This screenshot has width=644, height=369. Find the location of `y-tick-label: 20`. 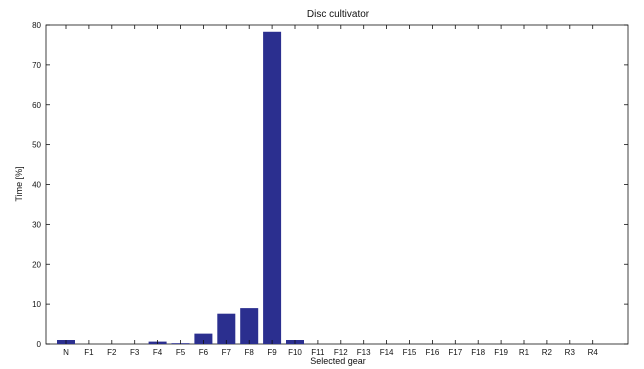

y-tick-label: 20 is located at coordinates (36, 264).